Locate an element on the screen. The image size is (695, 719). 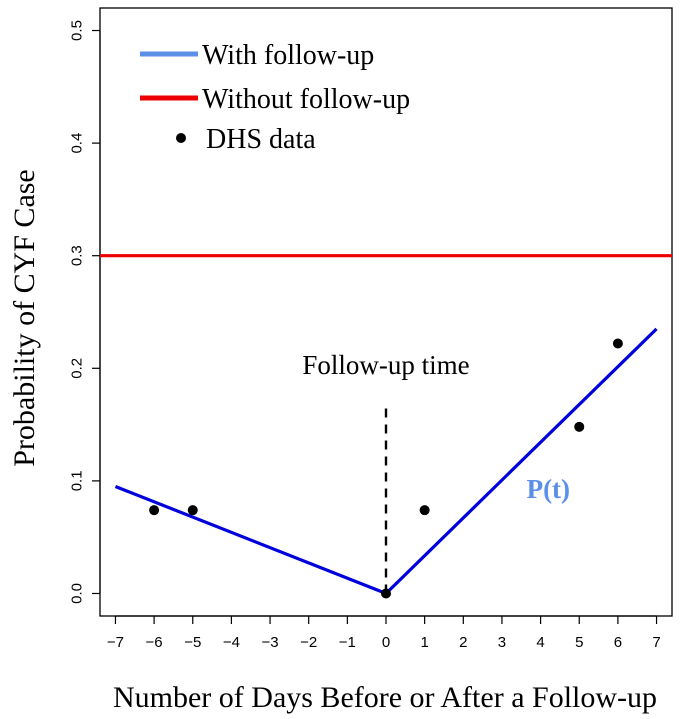
y-tick-label: 0.5 is located at coordinates (77, 30).